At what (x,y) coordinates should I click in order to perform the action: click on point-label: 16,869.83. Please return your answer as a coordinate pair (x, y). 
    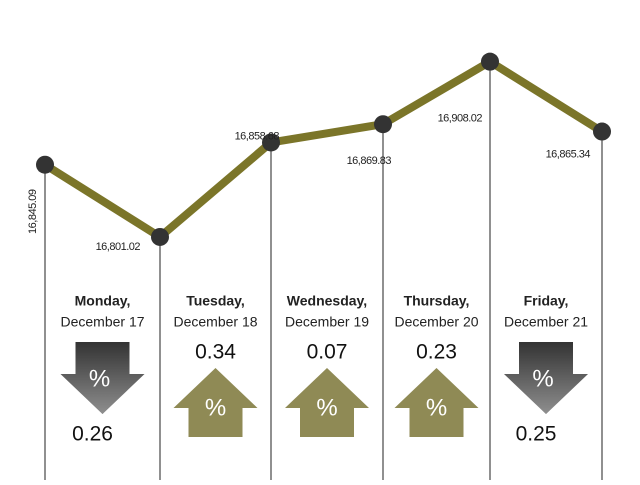
    Looking at the image, I should click on (369, 161).